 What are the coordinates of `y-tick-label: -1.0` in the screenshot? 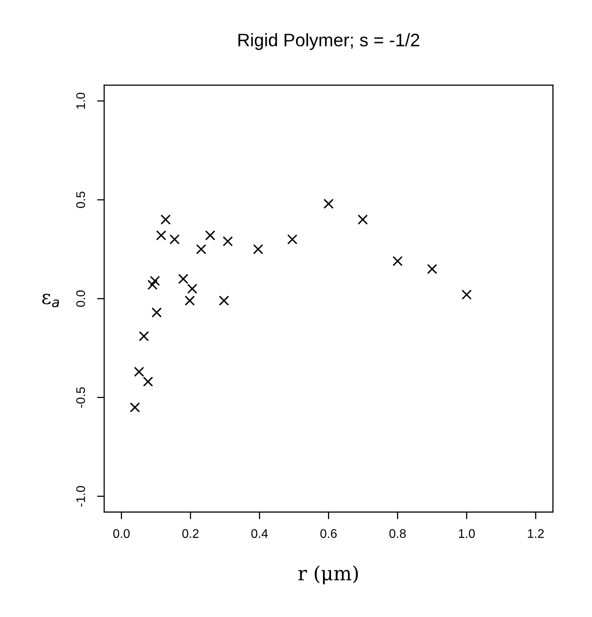 It's located at (81, 496).